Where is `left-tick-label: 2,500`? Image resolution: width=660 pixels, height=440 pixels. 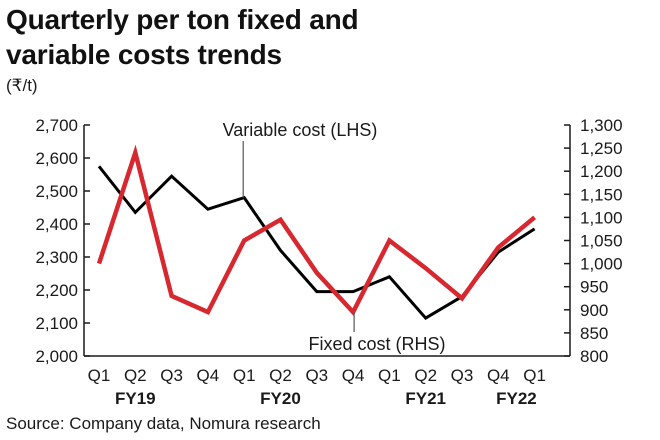
left-tick-label: 2,500 is located at coordinates (56, 191).